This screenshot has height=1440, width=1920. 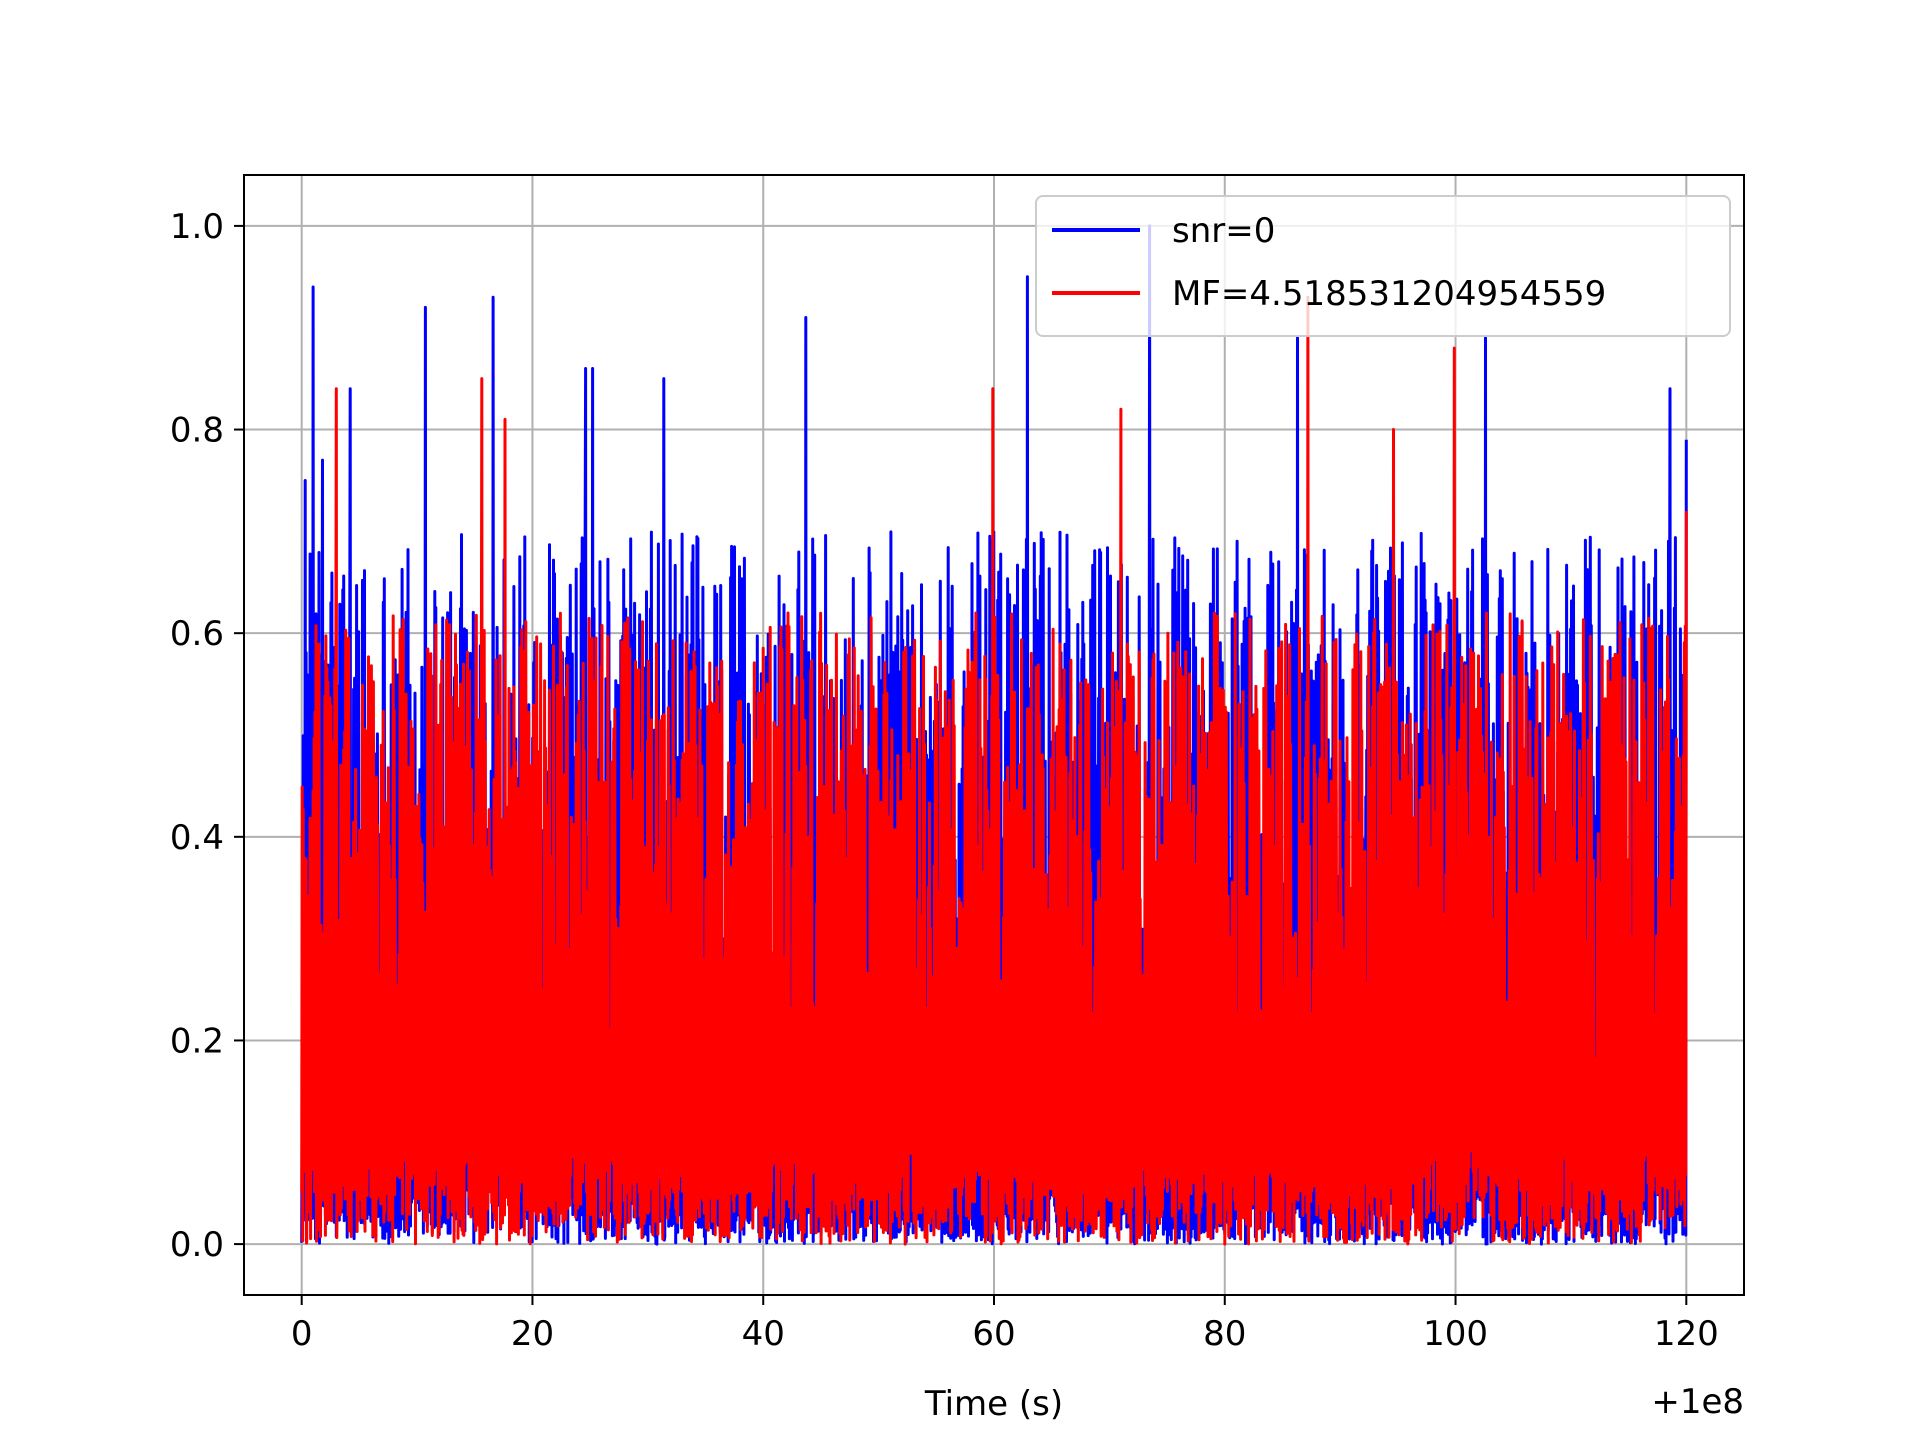 What do you see at coordinates (993, 1334) in the screenshot?
I see `x-tick-label: 60` at bounding box center [993, 1334].